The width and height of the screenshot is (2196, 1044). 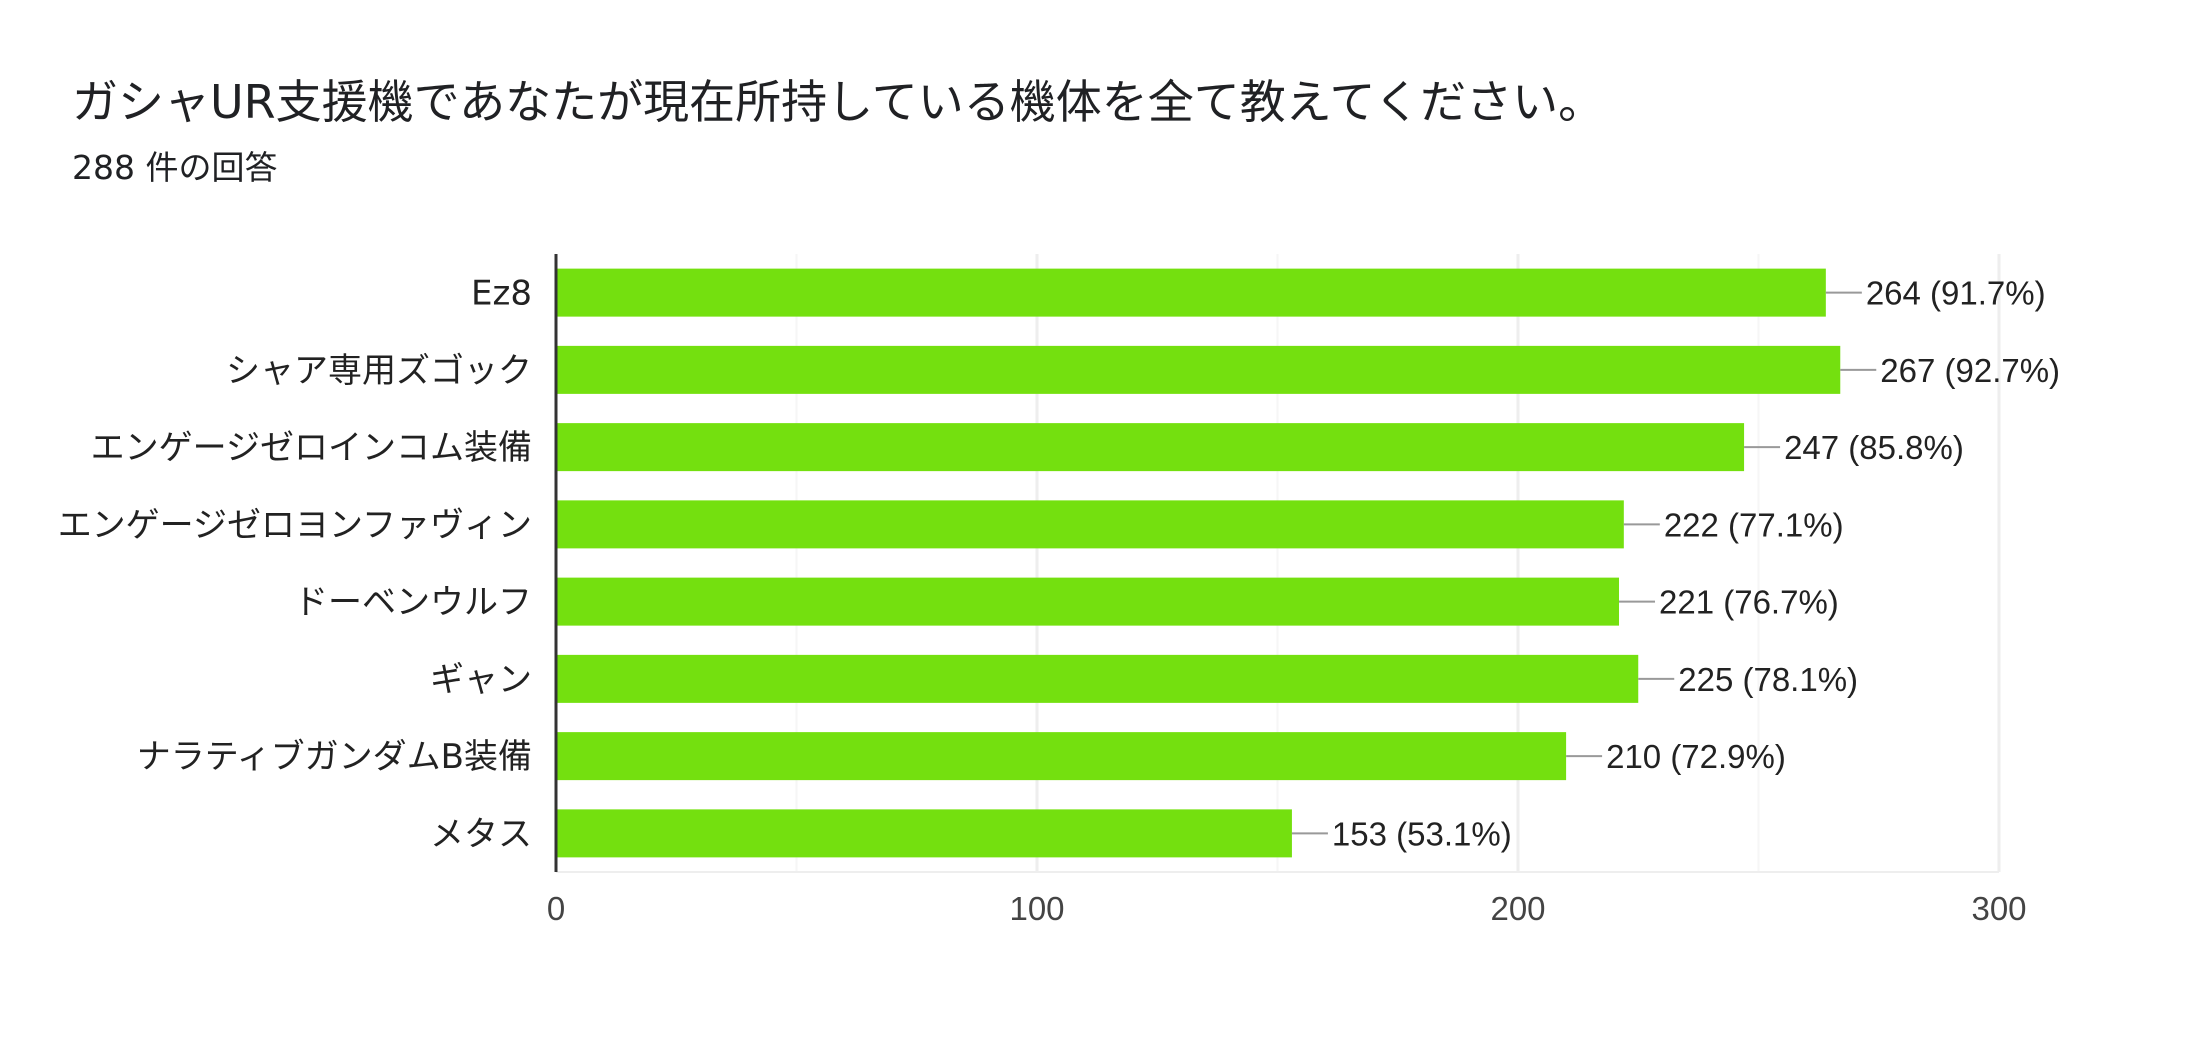 I want to click on value-label: 247 (85.8%), so click(x=1874, y=447).